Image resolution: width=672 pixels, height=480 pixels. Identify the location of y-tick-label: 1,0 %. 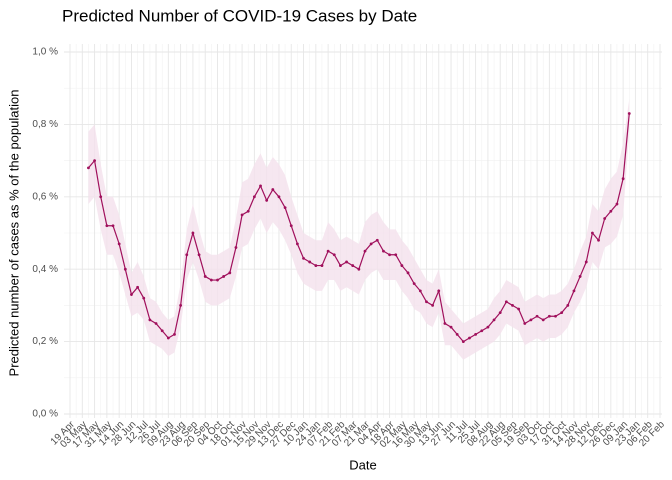
(45, 52).